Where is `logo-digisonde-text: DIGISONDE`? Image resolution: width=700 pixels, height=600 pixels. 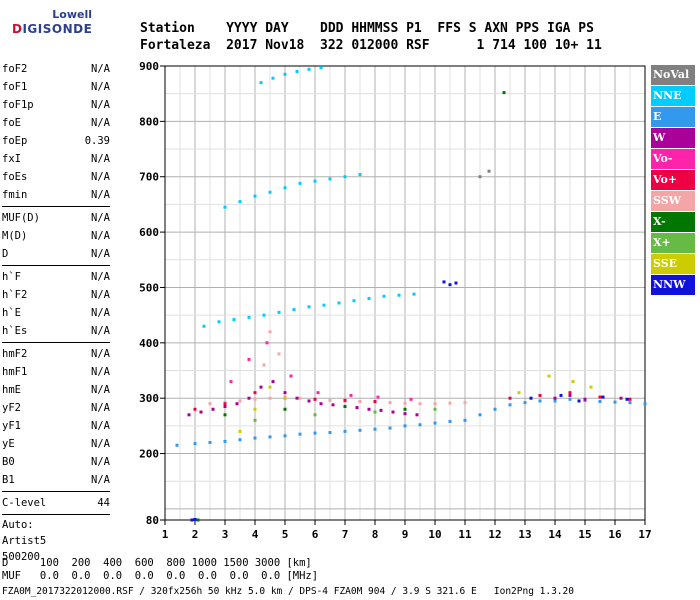 logo-digisonde-text: DIGISONDE is located at coordinates (52, 29).